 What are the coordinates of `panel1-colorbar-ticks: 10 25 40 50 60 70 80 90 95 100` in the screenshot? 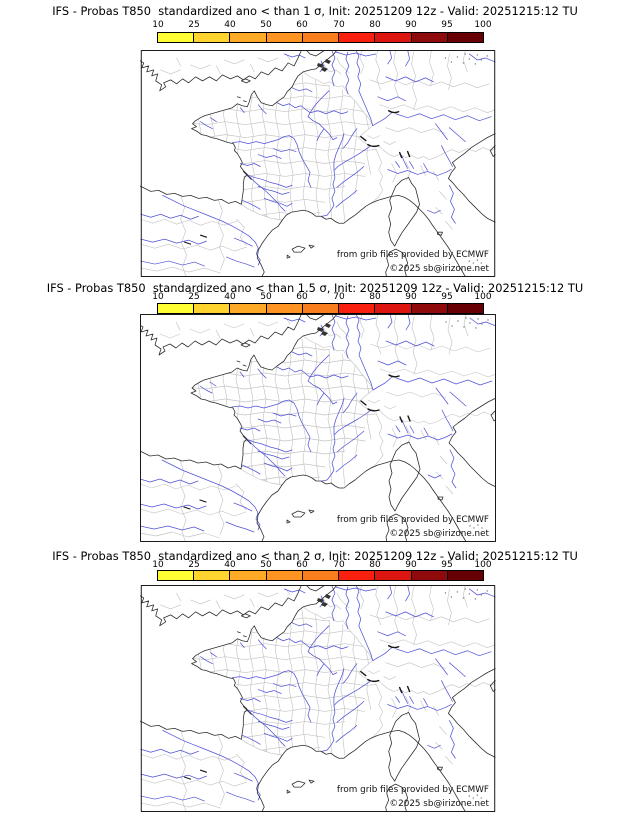 It's located at (315, 26).